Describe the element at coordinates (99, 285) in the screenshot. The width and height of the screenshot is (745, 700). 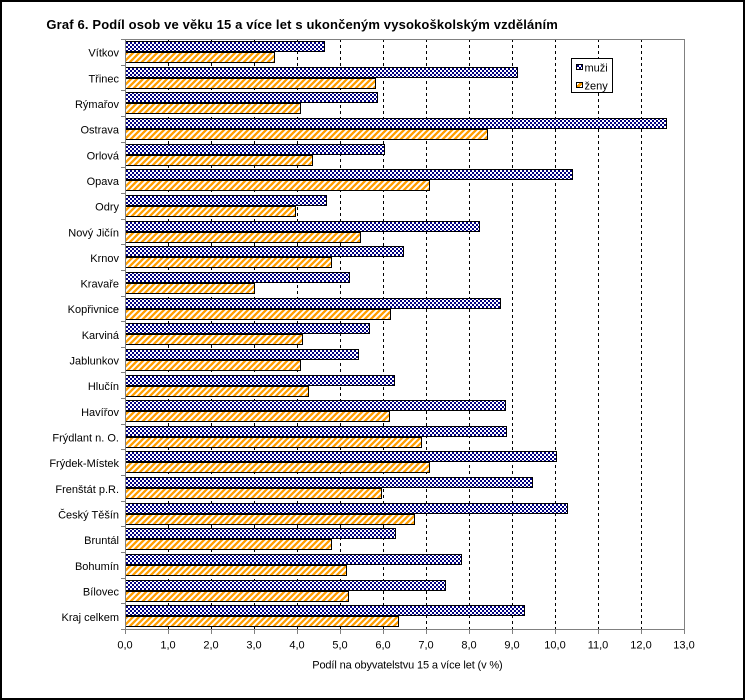
I see `svg-text: Kravaře` at that location.